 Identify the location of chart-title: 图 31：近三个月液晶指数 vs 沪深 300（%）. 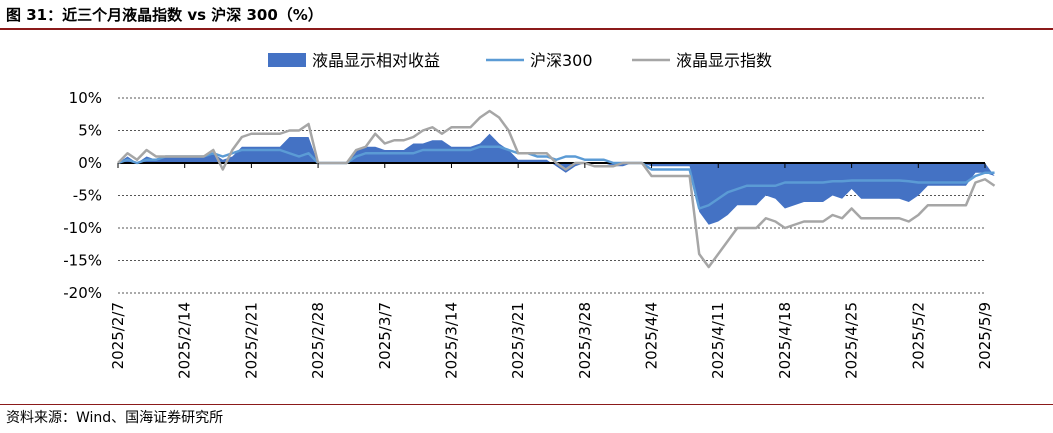
(164, 15).